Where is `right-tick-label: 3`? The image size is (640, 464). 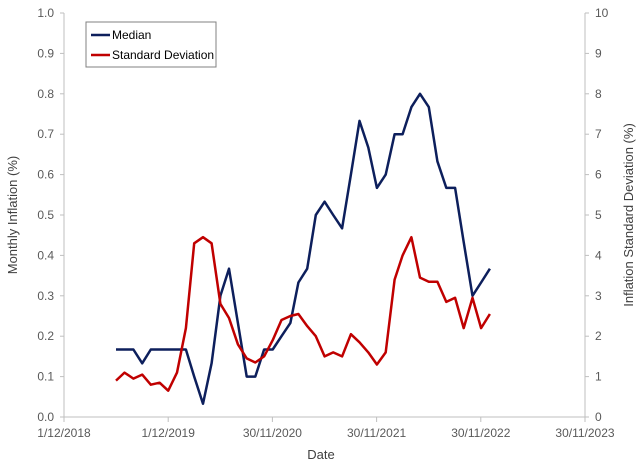
right-tick-label: 3 is located at coordinates (598, 296).